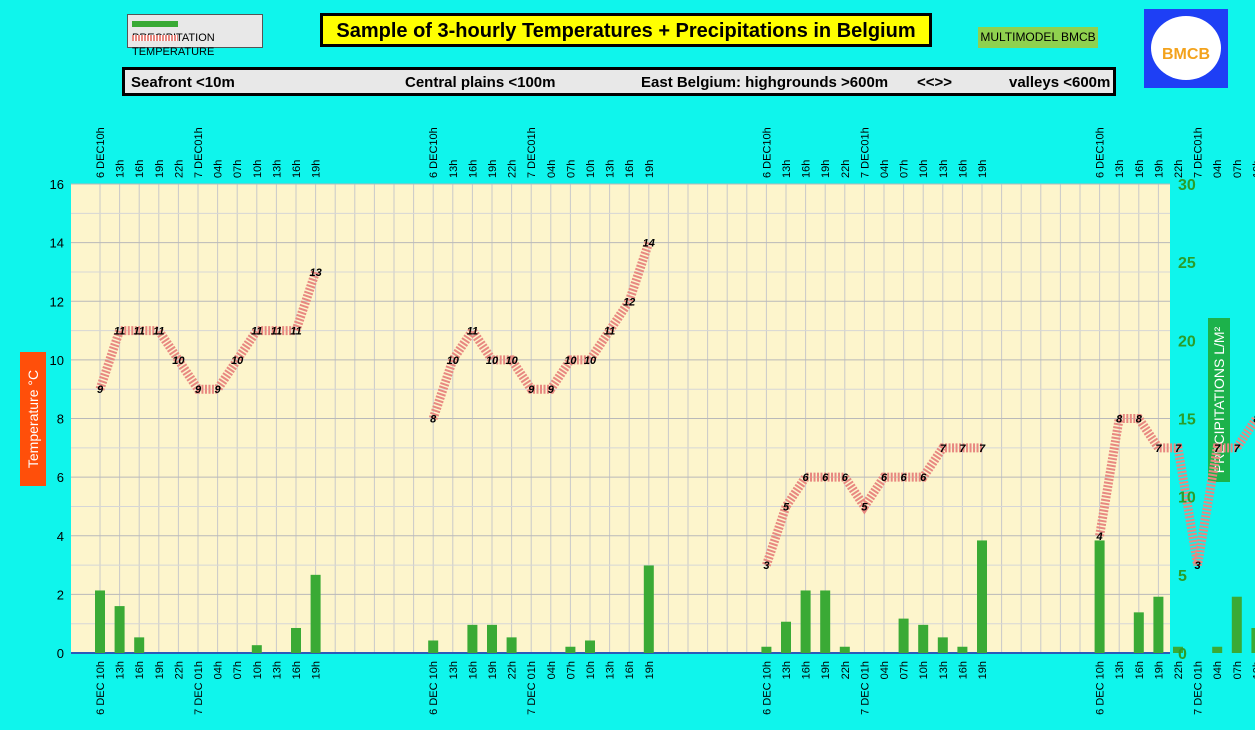  Describe the element at coordinates (846, 670) in the screenshot. I see `x-tick-label-bottom: 22h` at that location.